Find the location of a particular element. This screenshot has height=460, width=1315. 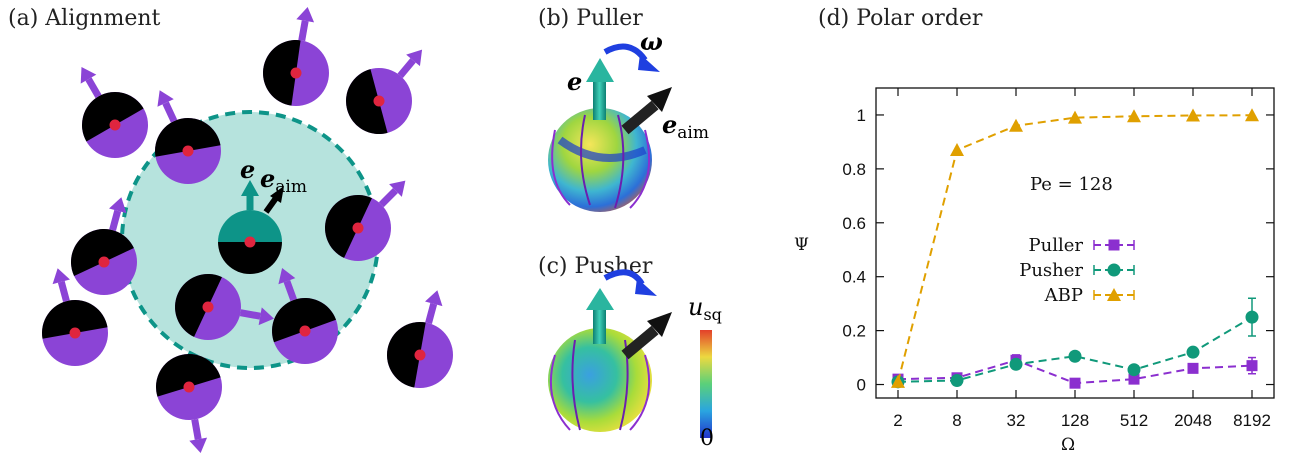

vector-eaim-arrow-c is located at coordinates (659, 324).